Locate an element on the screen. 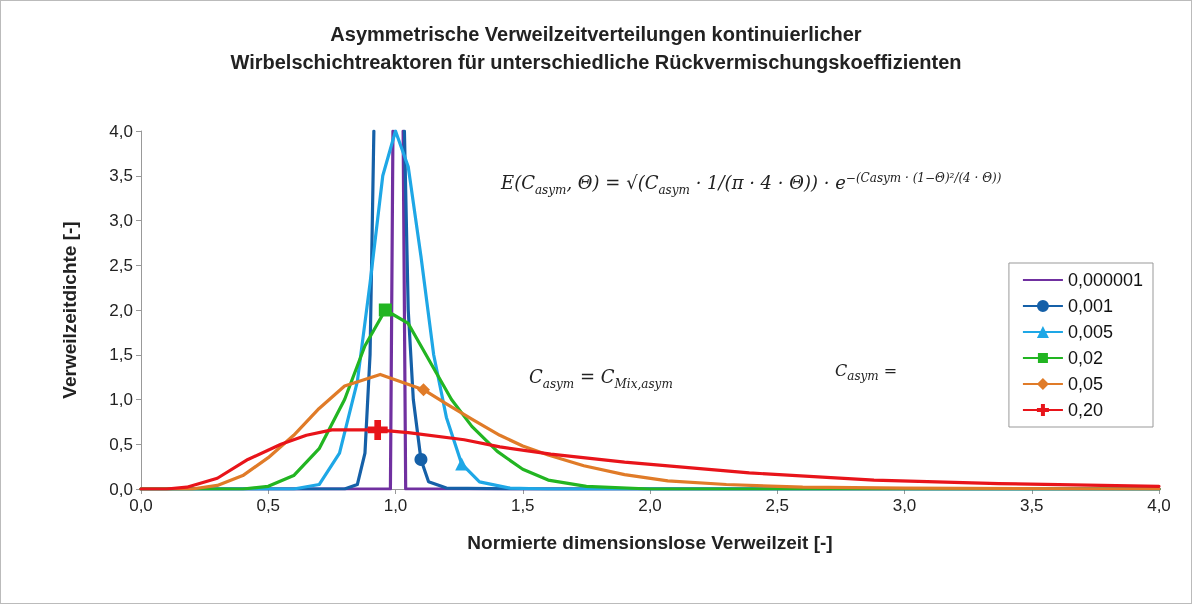 Image resolution: width=1192 pixels, height=604 pixels. x-axis-title: Normierte dimensionslose Verweilzeit [-] is located at coordinates (650, 542).